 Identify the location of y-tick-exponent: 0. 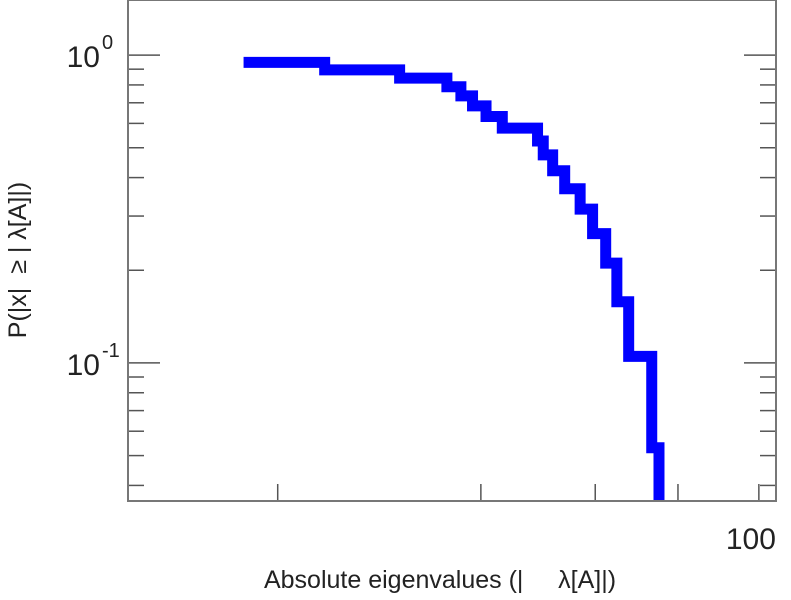
(107, 43).